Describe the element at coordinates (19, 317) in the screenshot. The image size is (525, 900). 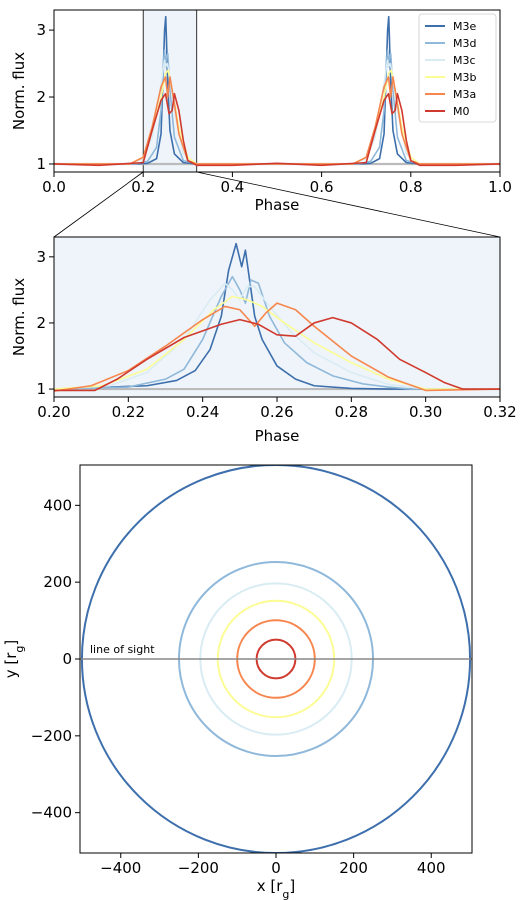
I see `zoom-y-axis-label: Norm. flux` at that location.